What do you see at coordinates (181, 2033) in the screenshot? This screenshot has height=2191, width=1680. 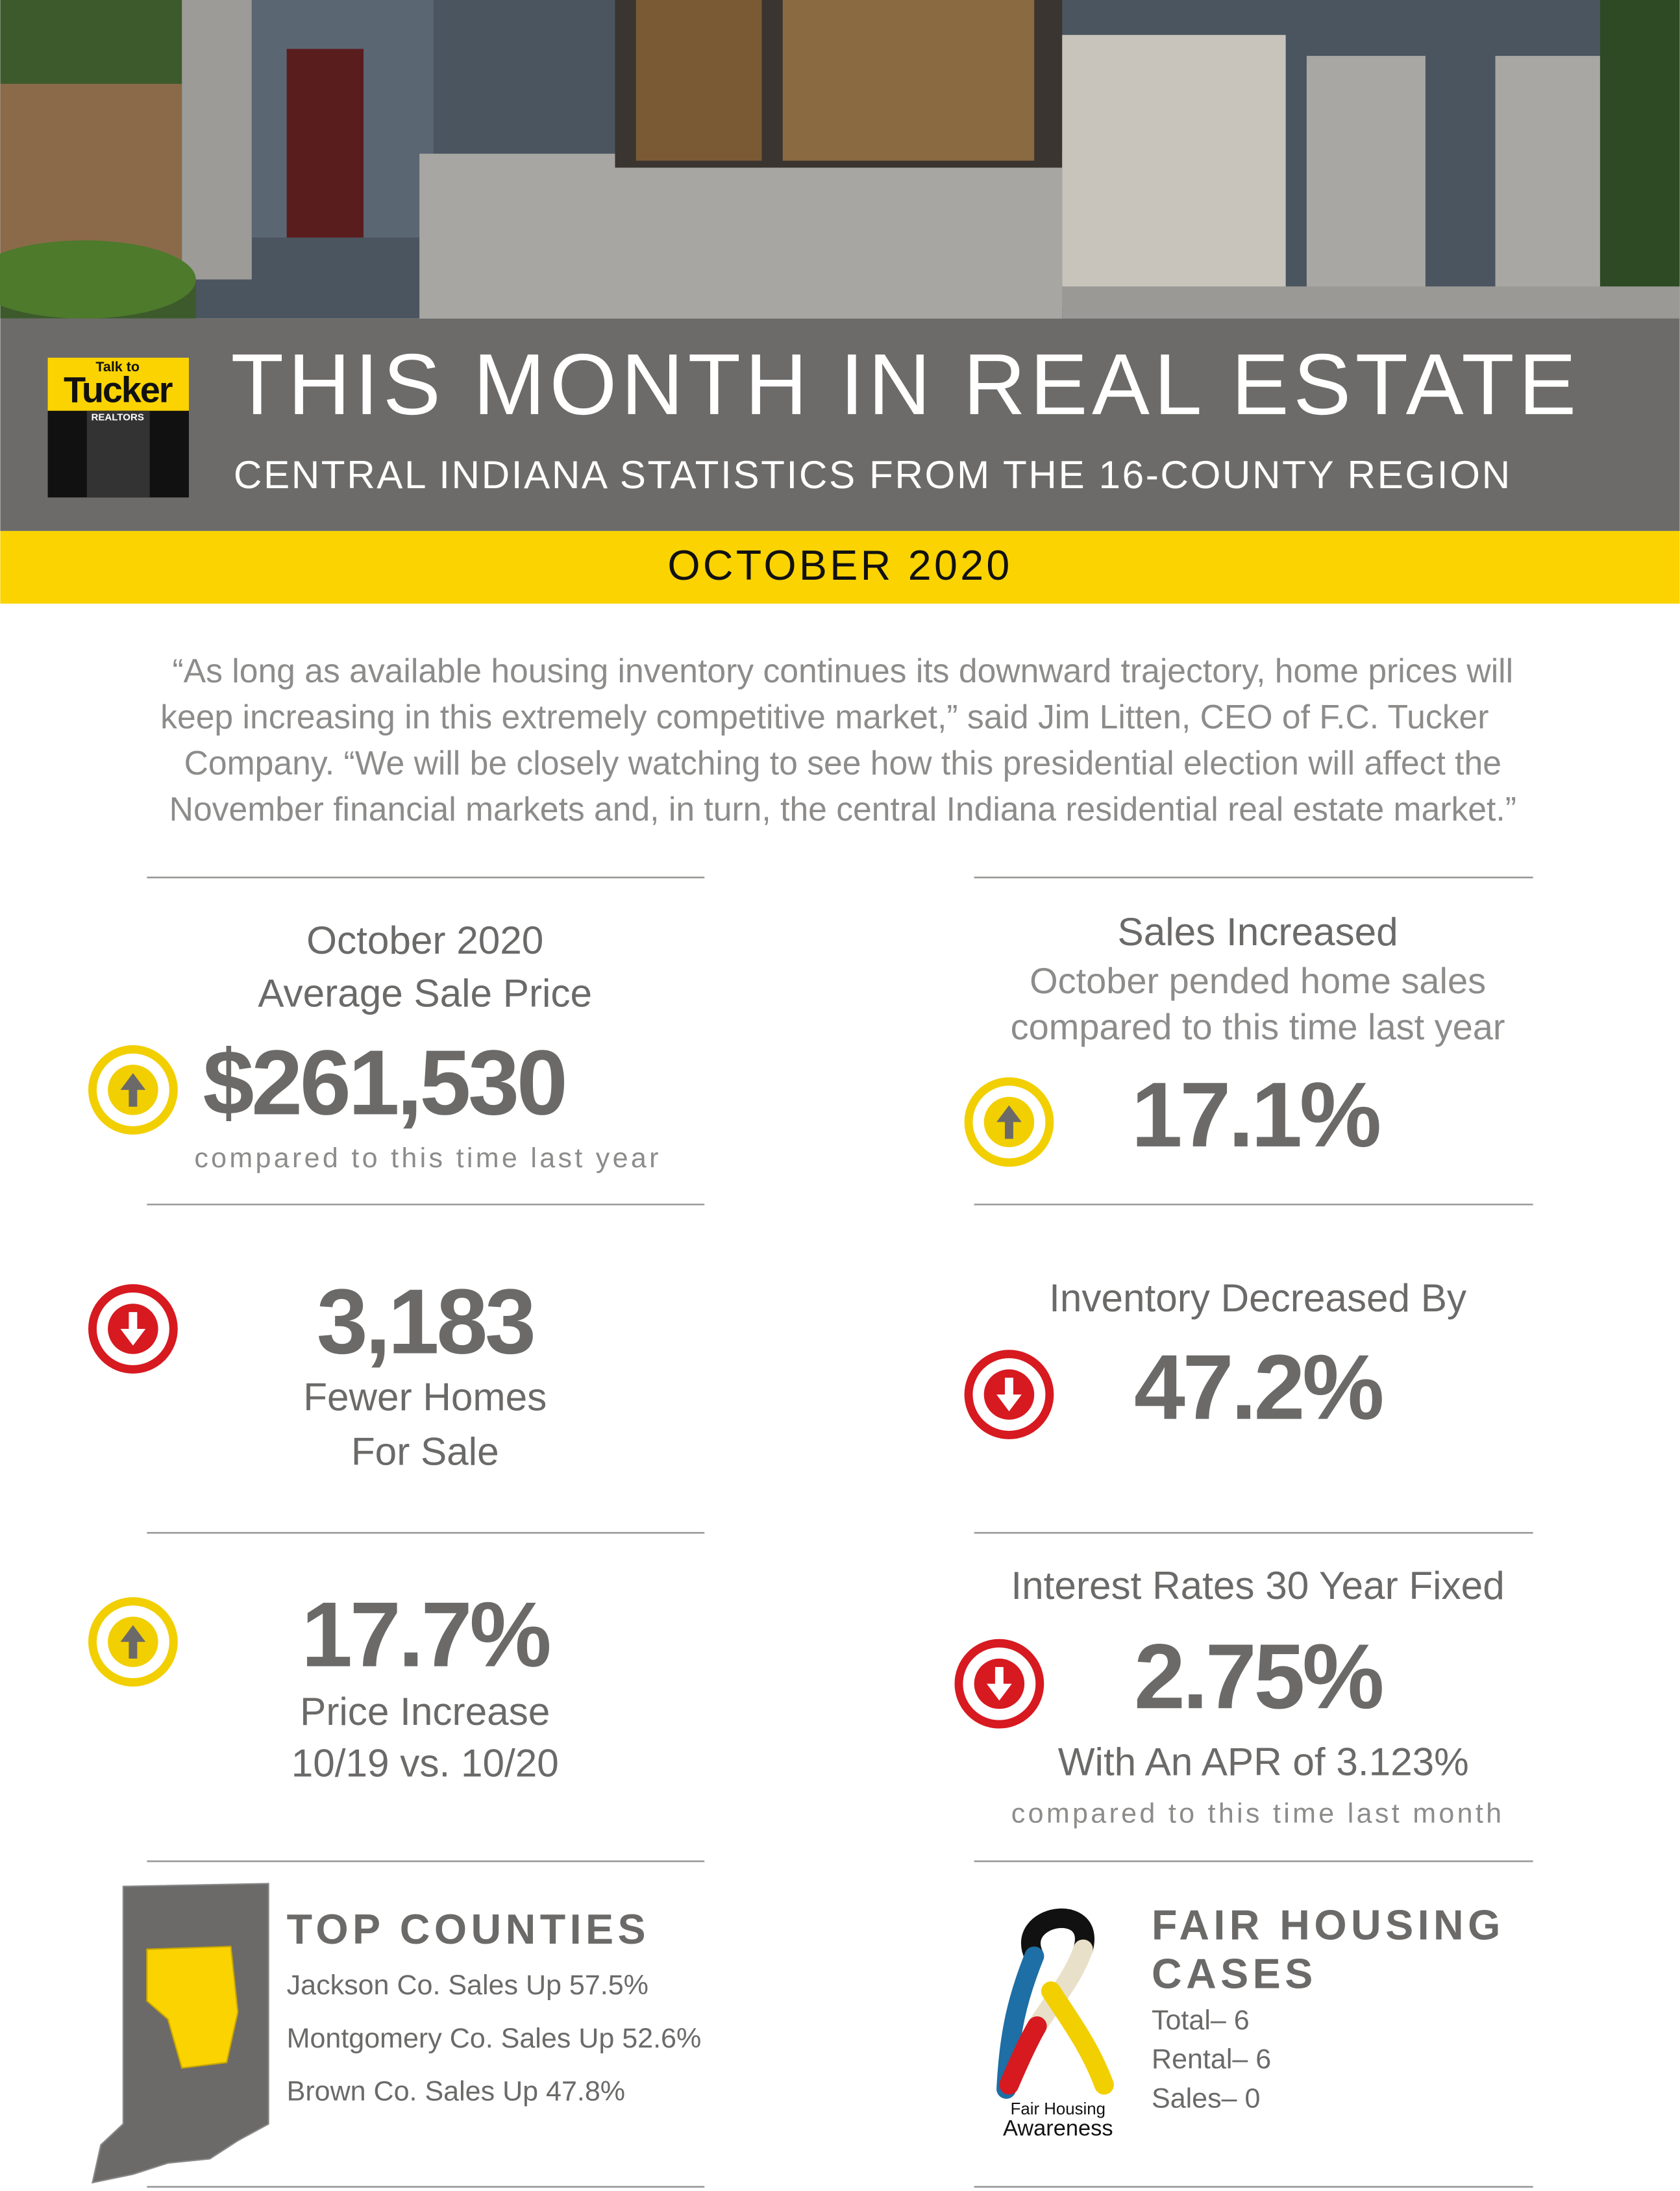 I see `indiana-map` at bounding box center [181, 2033].